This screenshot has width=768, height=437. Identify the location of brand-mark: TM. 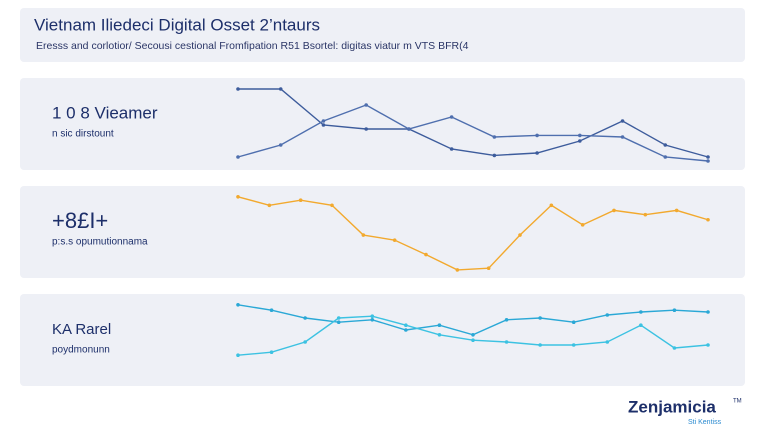
(737, 402).